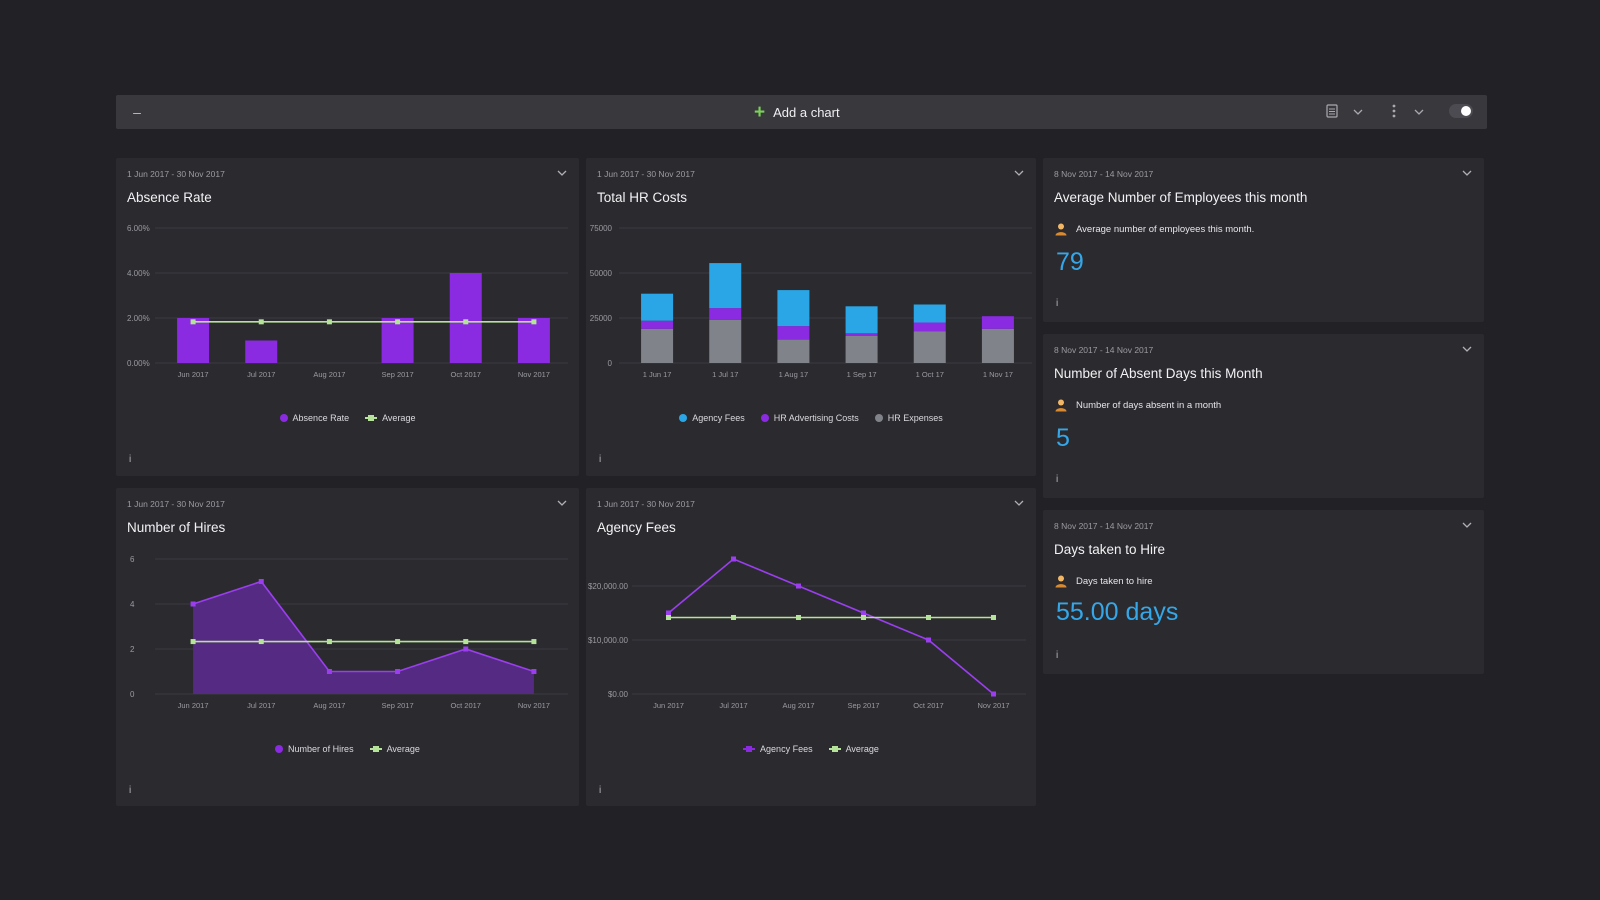 The image size is (1600, 900). Describe the element at coordinates (760, 112) in the screenshot. I see `plus-icon: +` at that location.